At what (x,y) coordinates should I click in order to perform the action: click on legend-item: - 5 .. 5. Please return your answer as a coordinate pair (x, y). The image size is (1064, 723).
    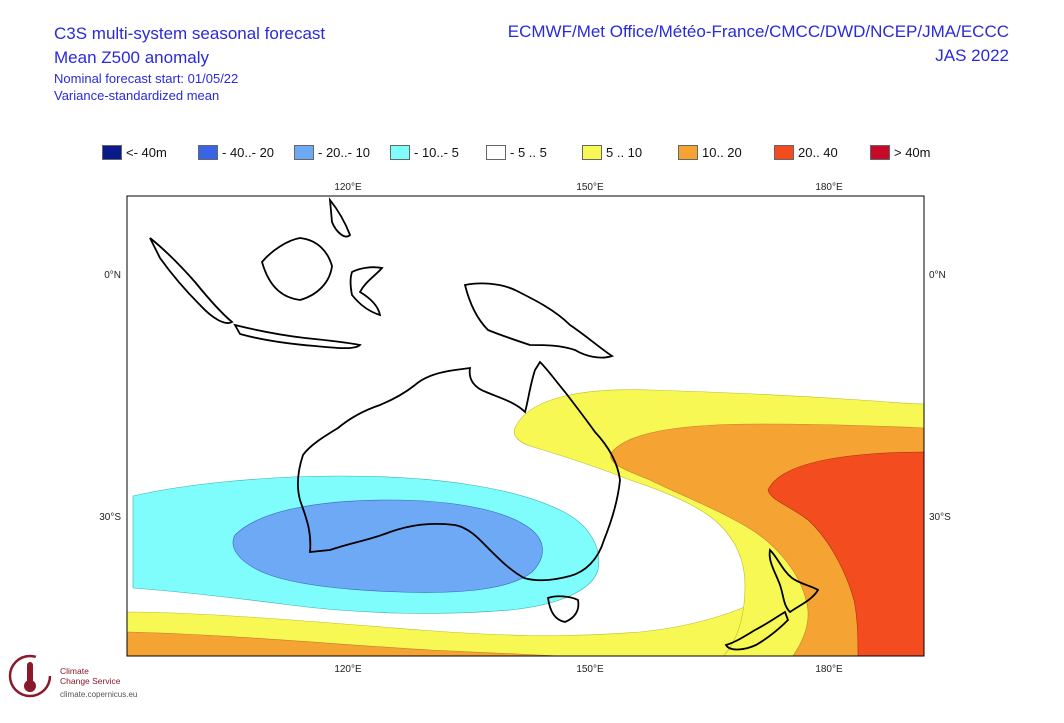
    Looking at the image, I should click on (534, 152).